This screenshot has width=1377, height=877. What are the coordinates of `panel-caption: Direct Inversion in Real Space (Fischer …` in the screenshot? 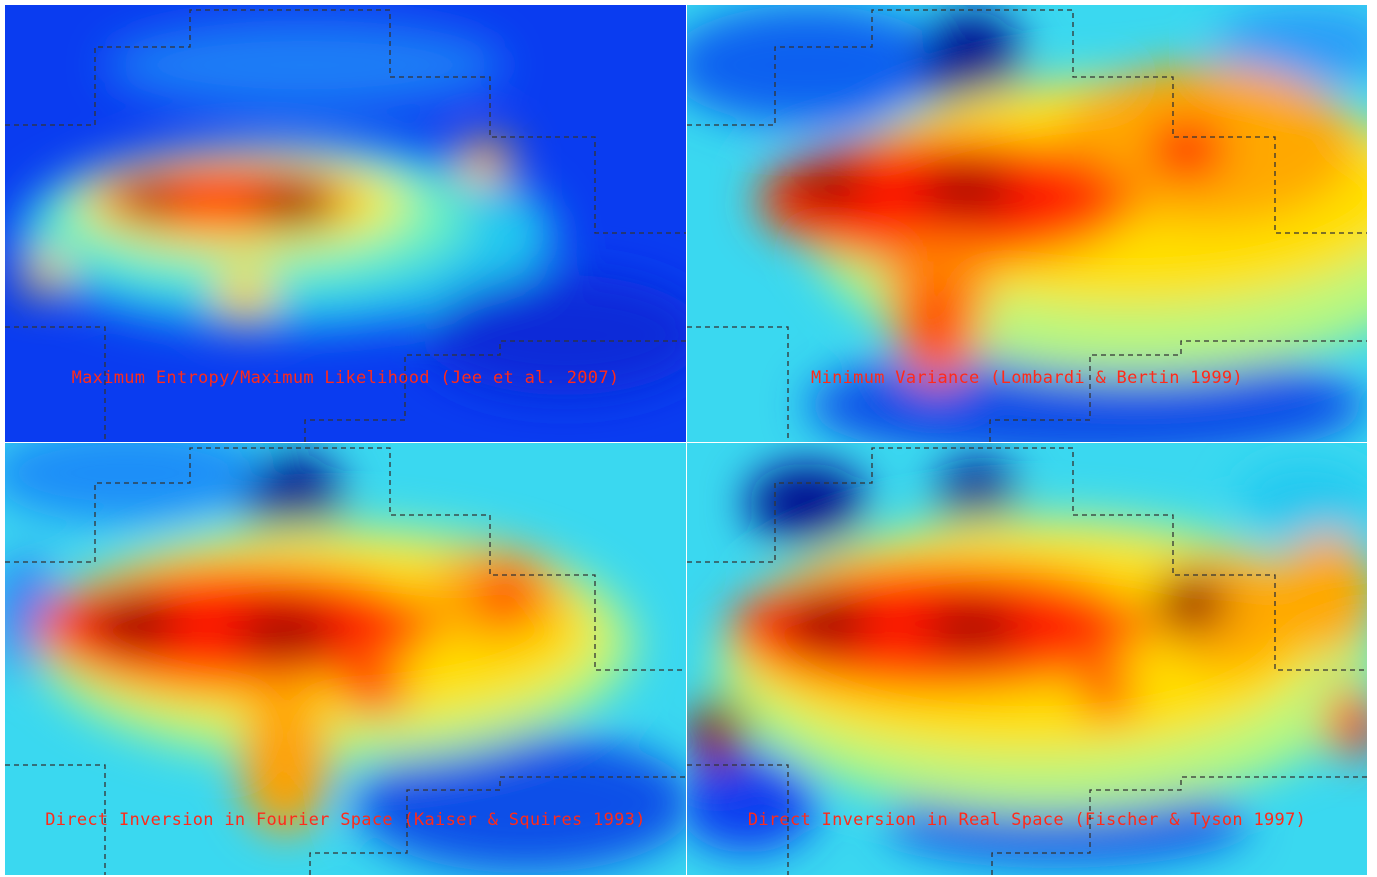 It's located at (1027, 820).